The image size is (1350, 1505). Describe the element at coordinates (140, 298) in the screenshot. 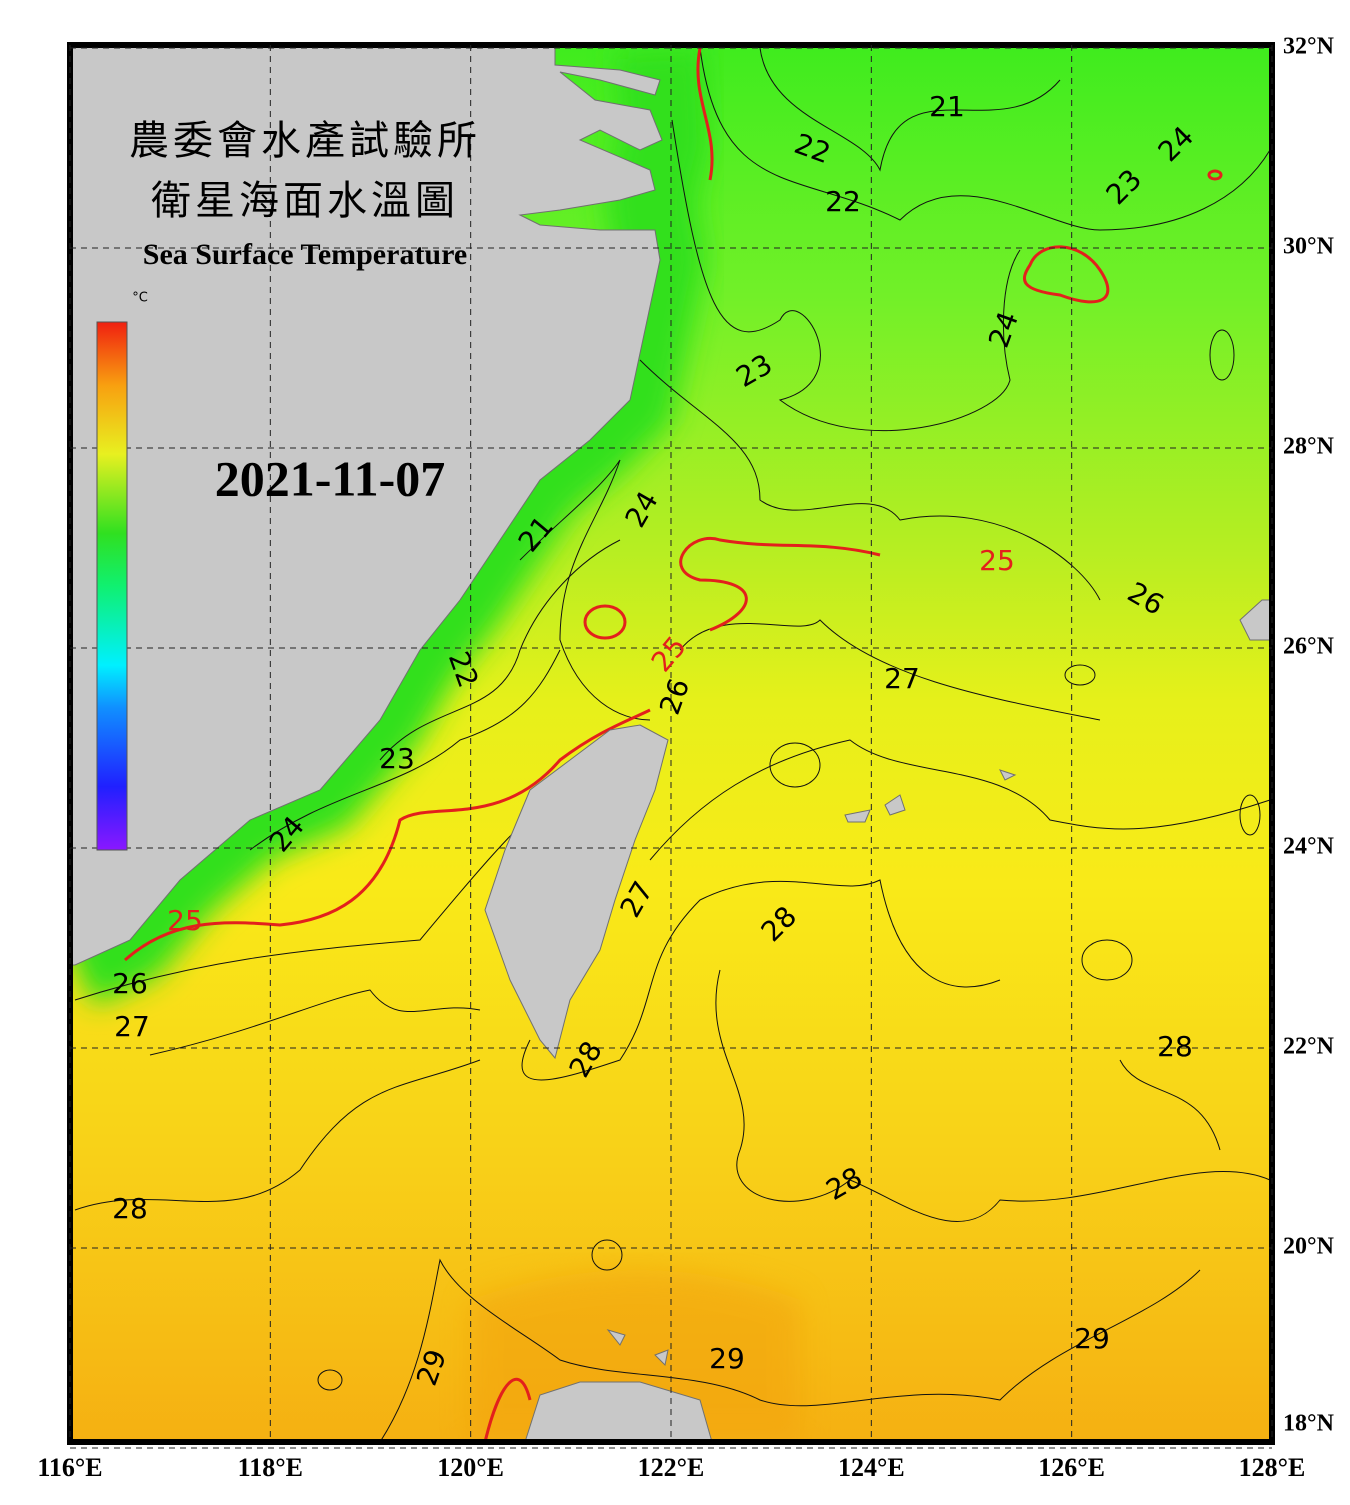

I see `colorbar-unit: °C` at that location.